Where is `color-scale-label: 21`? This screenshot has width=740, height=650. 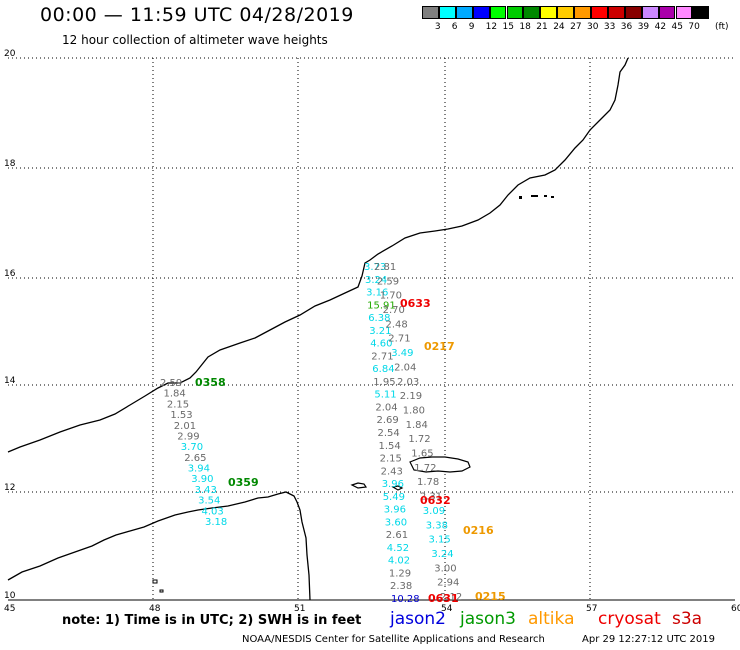 color-scale-label: 21 is located at coordinates (542, 27).